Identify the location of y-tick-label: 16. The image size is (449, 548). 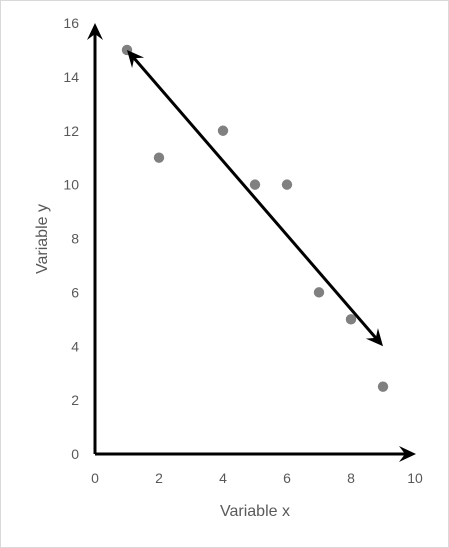
(71, 23).